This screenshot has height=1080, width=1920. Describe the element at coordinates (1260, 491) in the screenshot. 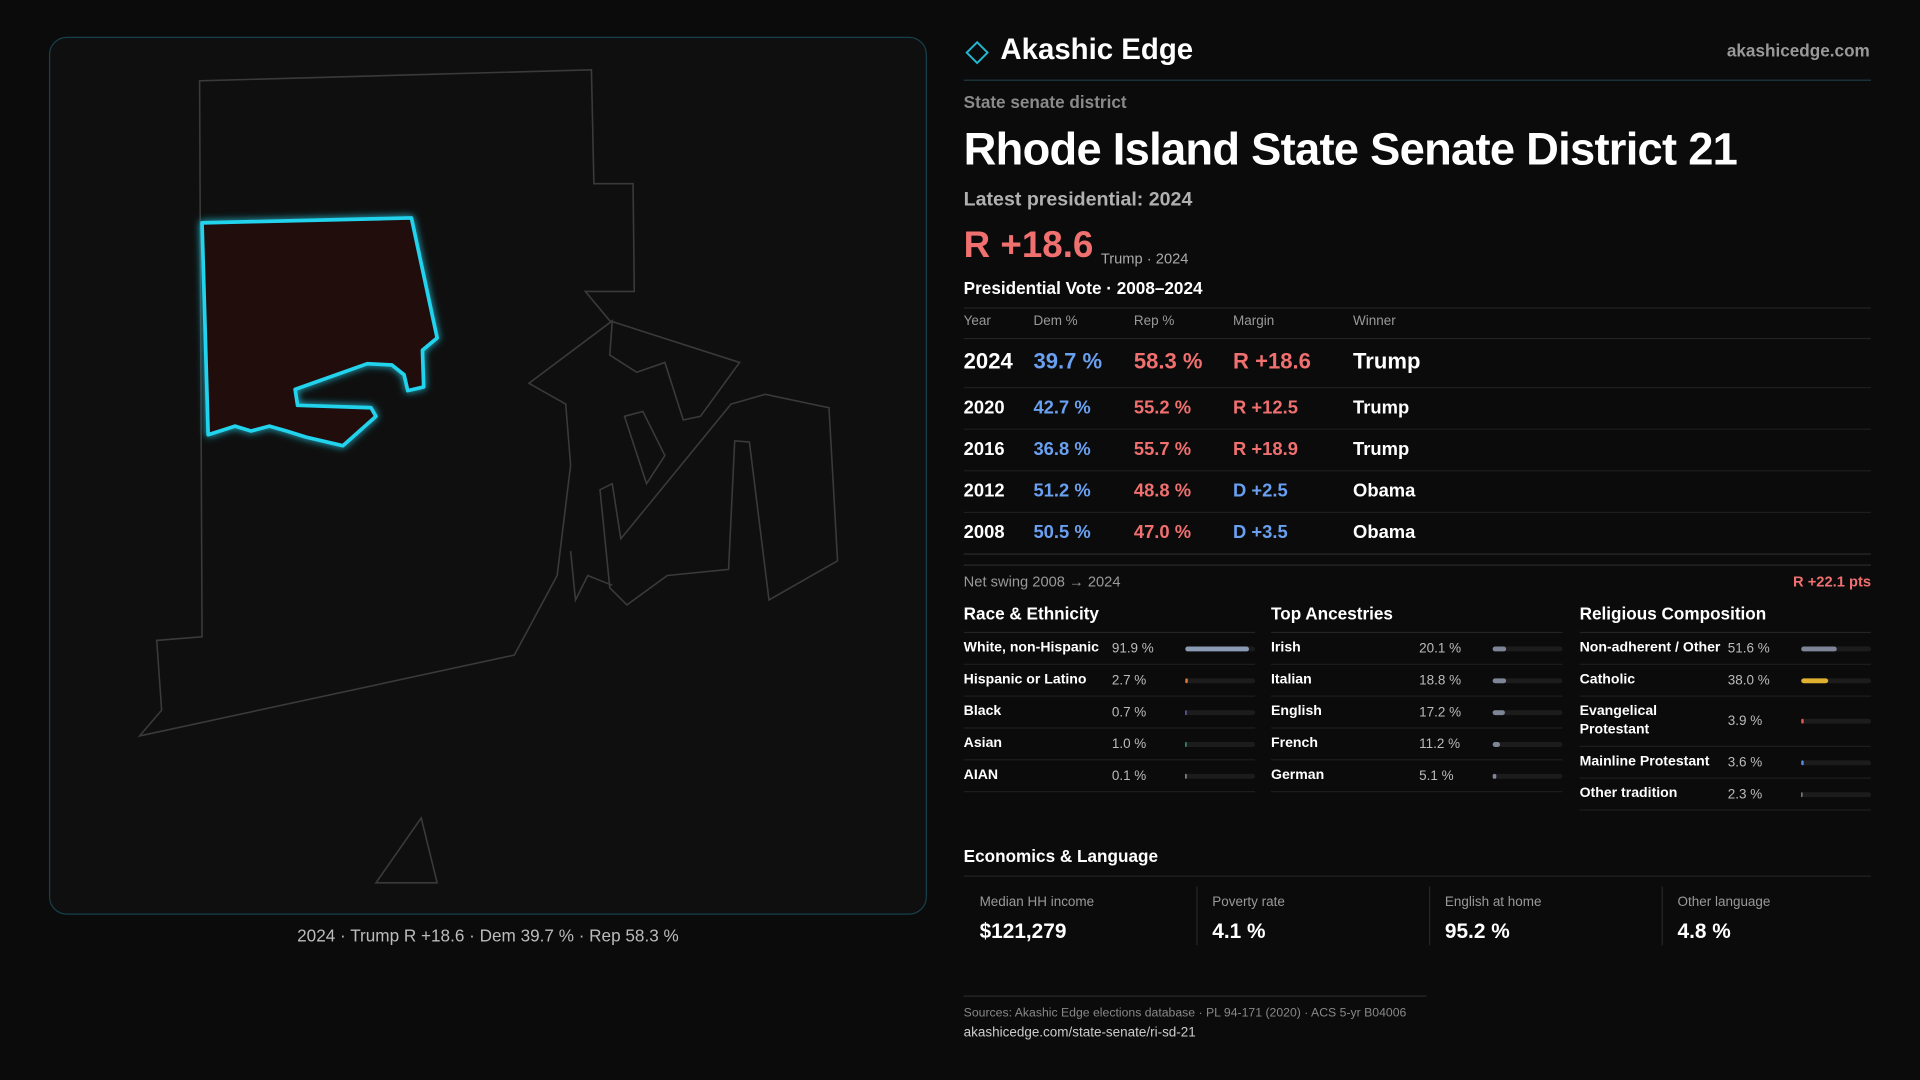

I see `margin: D +2.5` at that location.